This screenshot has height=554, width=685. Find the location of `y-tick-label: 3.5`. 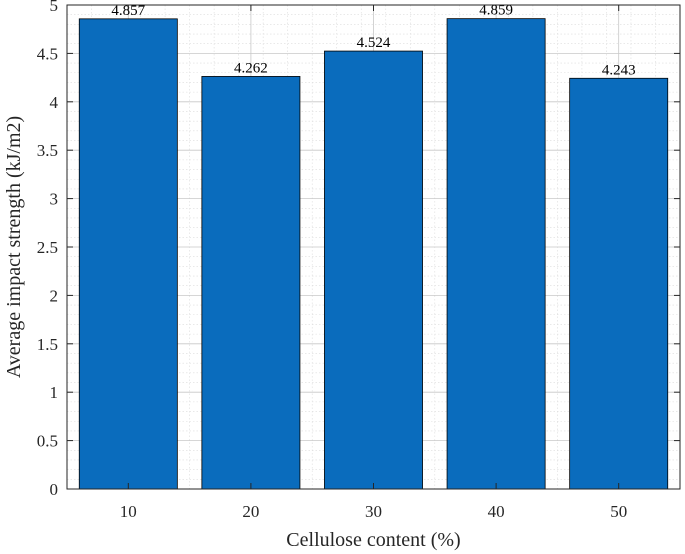

y-tick-label: 3.5 is located at coordinates (47, 150).